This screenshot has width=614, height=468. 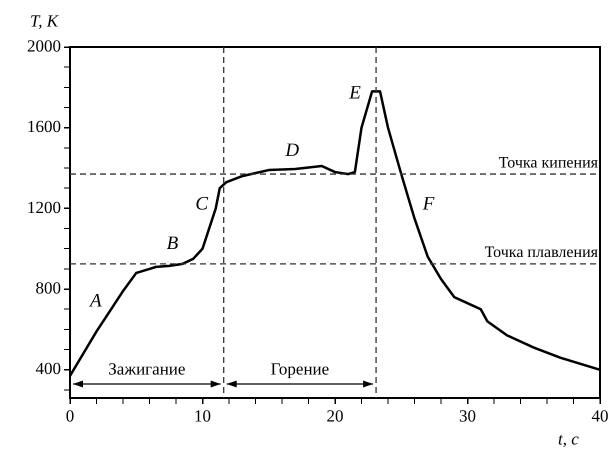 What do you see at coordinates (44, 46) in the screenshot?
I see `y-tick-label: 2000` at bounding box center [44, 46].